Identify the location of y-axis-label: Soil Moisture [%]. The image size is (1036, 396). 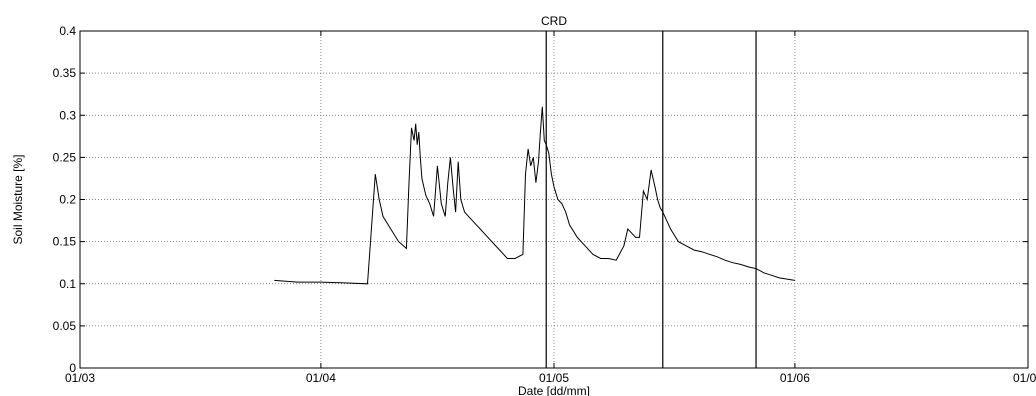
(18, 199).